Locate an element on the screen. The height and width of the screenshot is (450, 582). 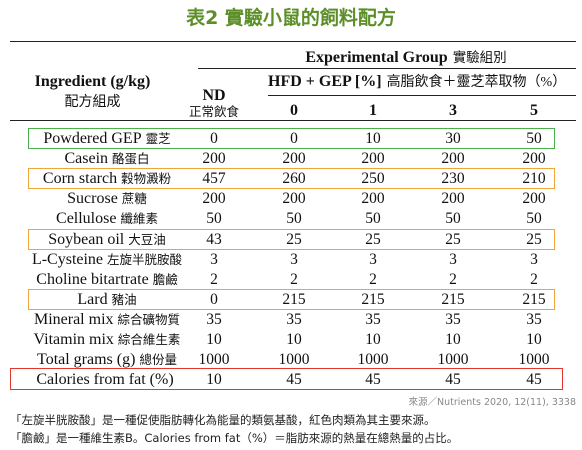
value-cell-gep-0: 25 is located at coordinates (294, 239).